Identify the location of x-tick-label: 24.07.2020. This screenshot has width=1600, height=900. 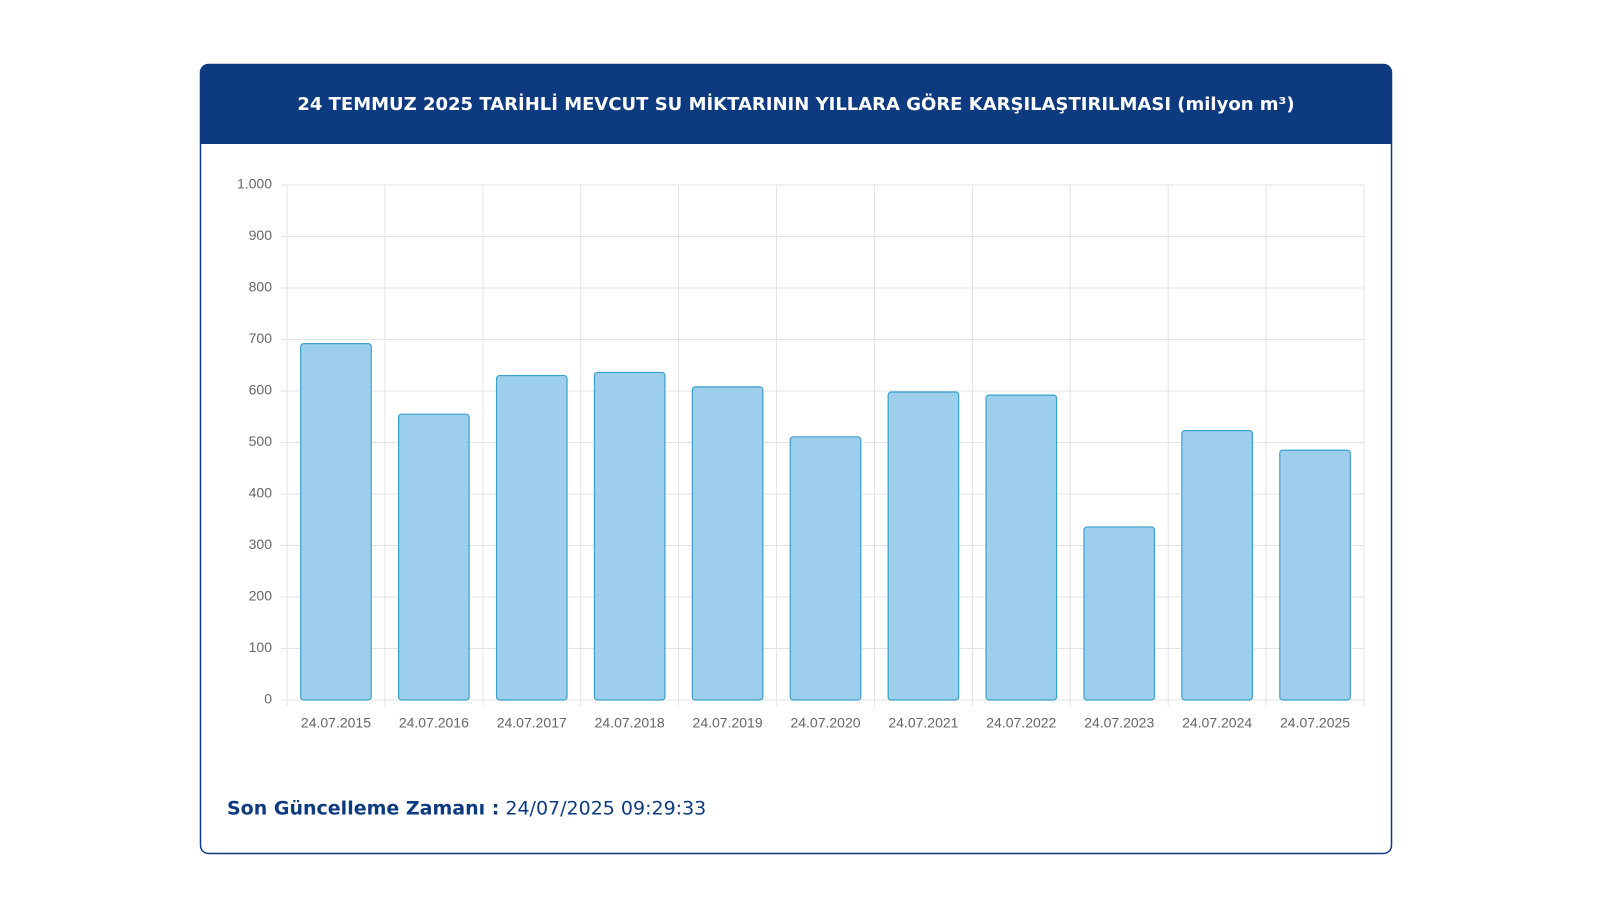
(825, 723).